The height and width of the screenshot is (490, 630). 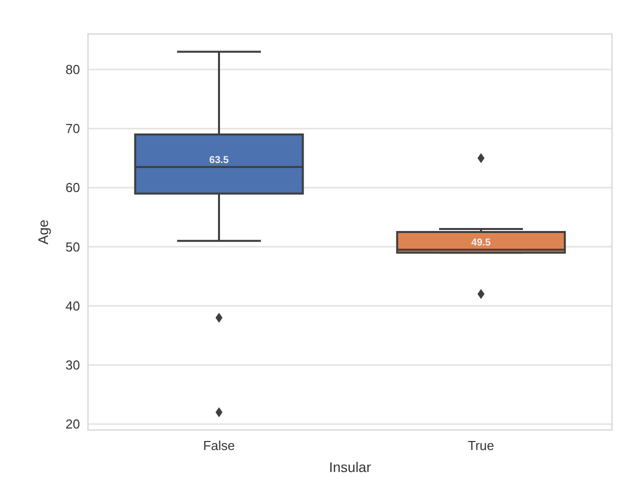 What do you see at coordinates (73, 70) in the screenshot?
I see `y-tick-label: 80` at bounding box center [73, 70].